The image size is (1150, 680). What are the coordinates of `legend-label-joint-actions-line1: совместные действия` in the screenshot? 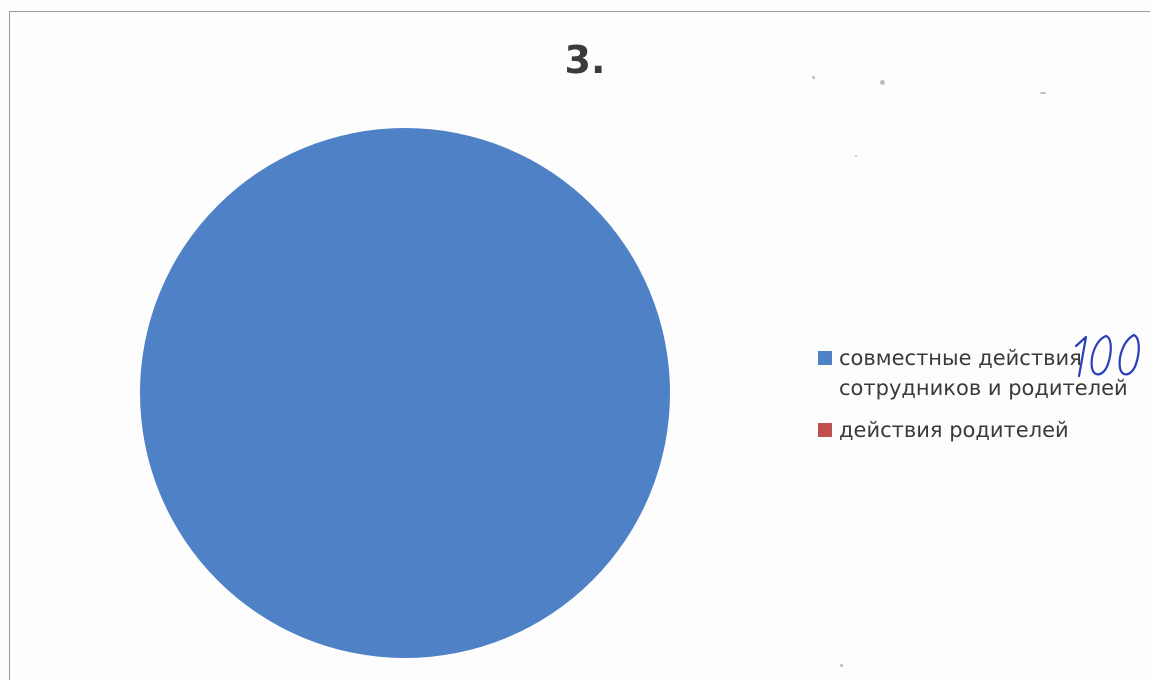 It's located at (960, 358).